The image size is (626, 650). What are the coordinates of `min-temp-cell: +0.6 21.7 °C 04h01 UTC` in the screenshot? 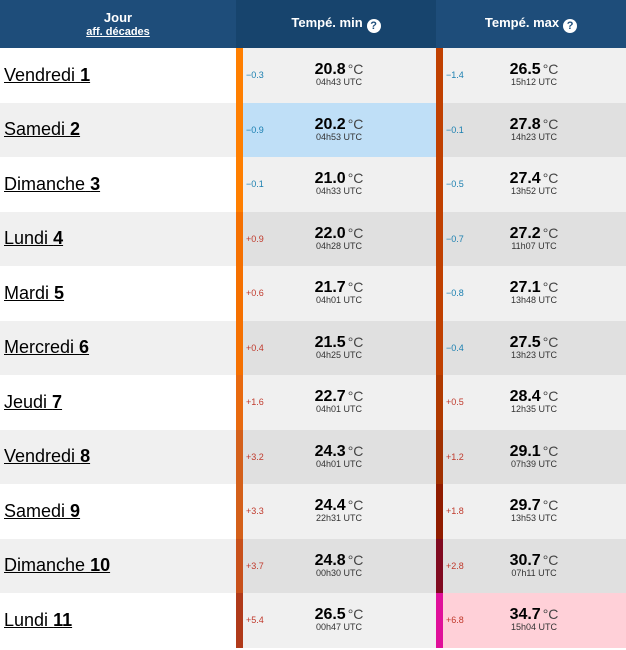 It's located at (336, 293).